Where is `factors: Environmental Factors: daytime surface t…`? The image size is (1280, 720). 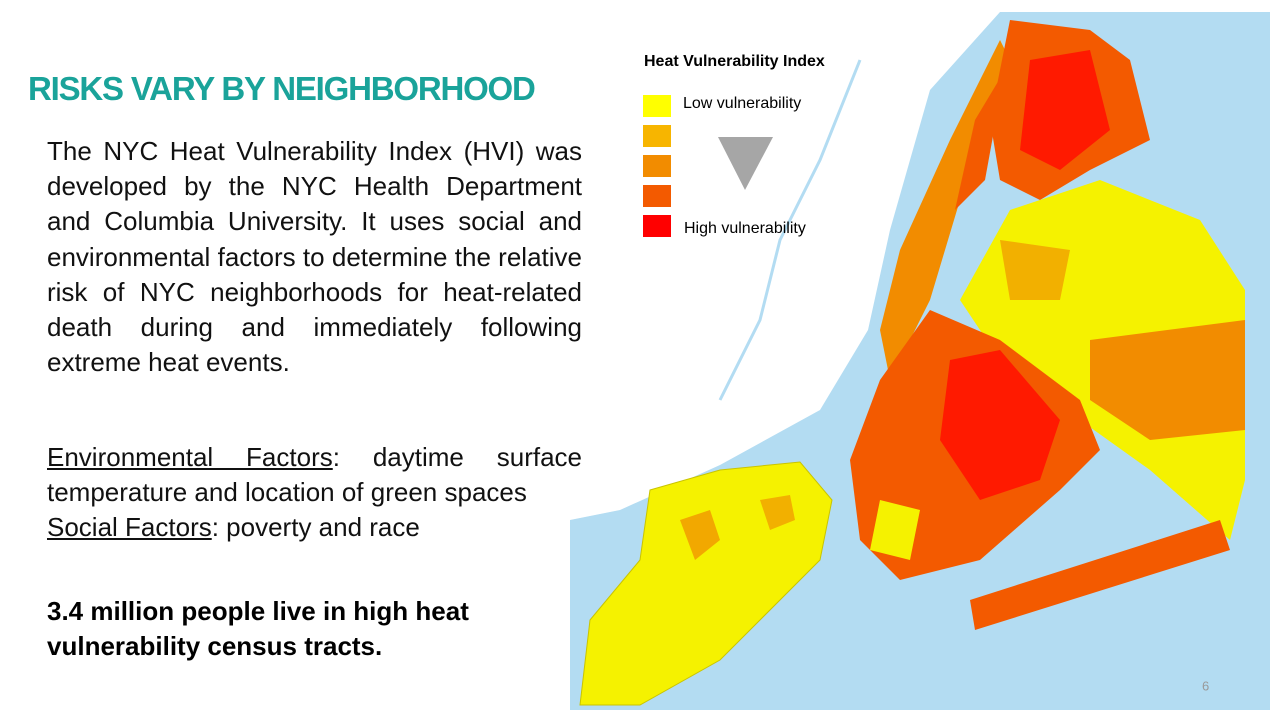 factors: Environmental Factors: daytime surface t… is located at coordinates (314, 492).